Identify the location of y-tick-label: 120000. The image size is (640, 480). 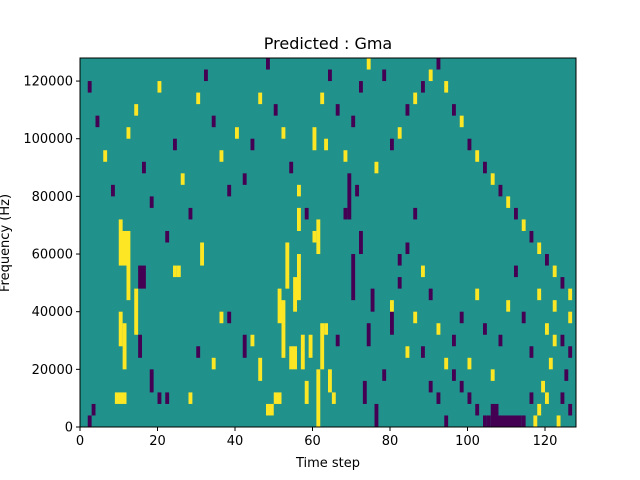
(48, 82).